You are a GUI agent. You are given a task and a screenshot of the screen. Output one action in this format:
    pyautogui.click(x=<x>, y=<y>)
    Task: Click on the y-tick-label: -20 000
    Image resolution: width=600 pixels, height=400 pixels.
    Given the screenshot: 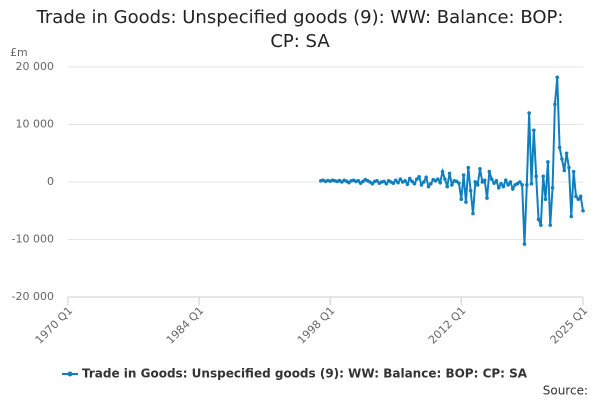 What is the action you would take?
    pyautogui.click(x=33, y=296)
    